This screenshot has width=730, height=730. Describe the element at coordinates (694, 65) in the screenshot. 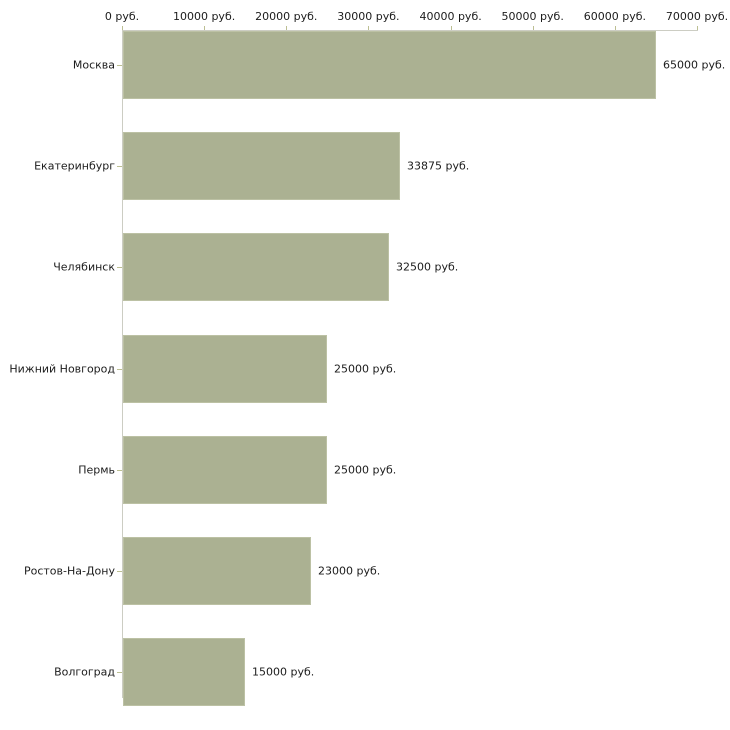

I see `value-label: 65000 руб.` at that location.